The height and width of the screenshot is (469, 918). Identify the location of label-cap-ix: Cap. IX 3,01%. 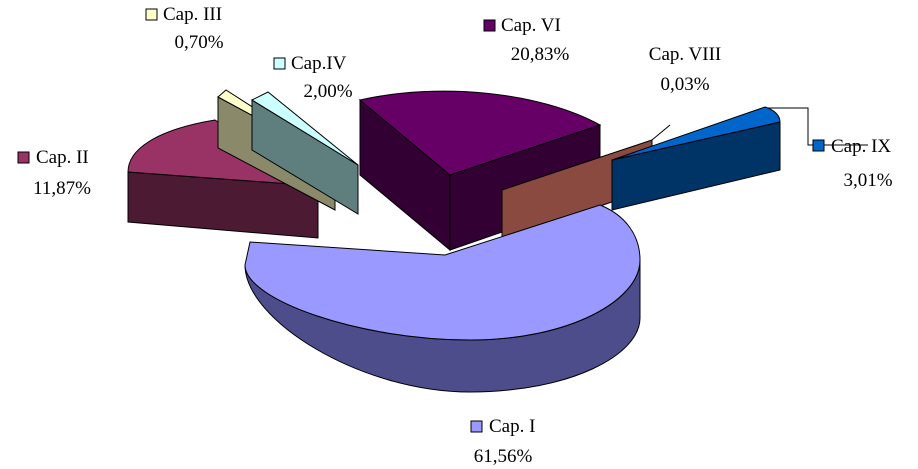
(852, 163).